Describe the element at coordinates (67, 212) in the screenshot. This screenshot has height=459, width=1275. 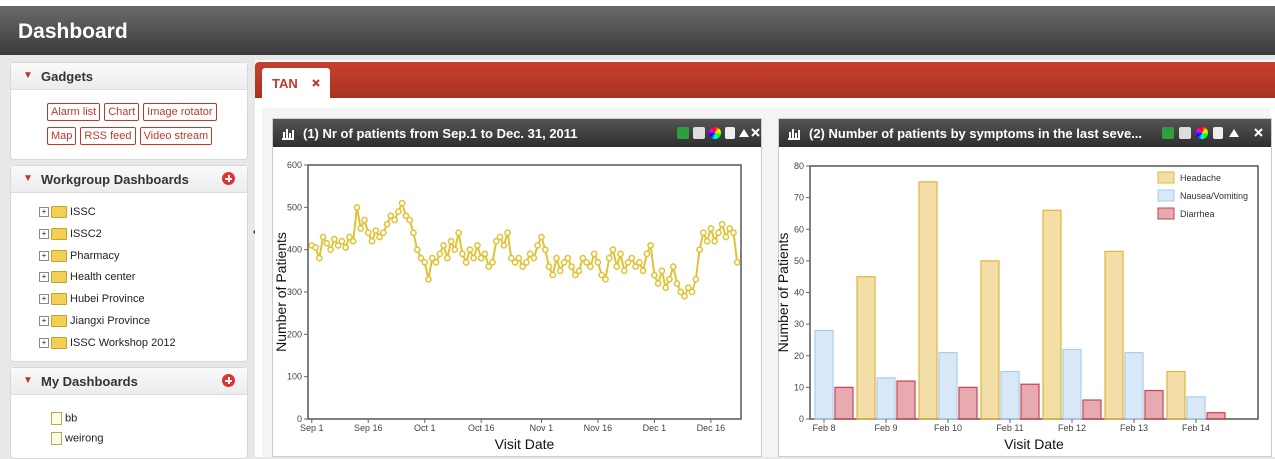
I see `tree-item: + ISSC` at that location.